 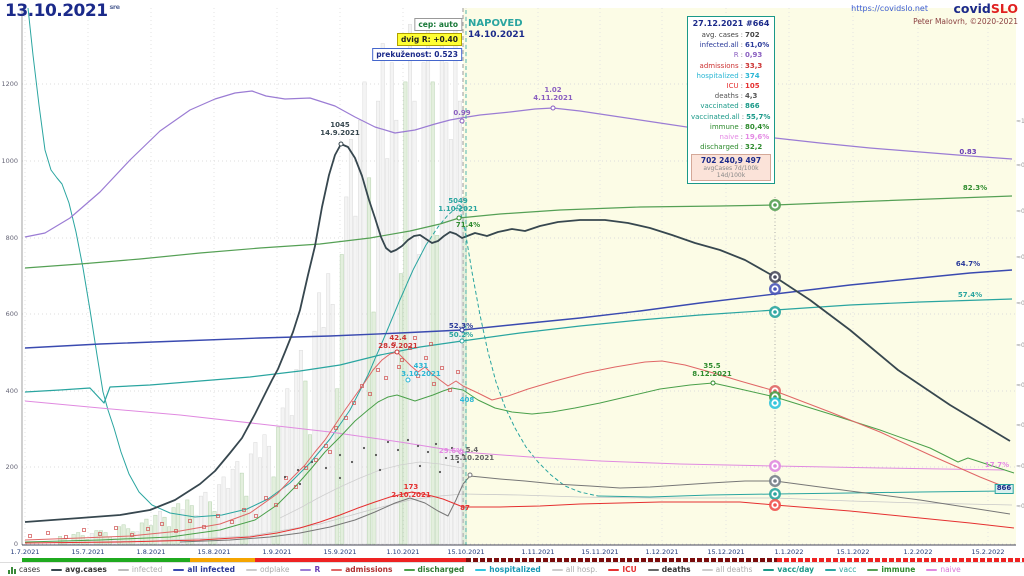 I want to click on infobox-row-immune: immune:80,4%, so click(x=731, y=127).